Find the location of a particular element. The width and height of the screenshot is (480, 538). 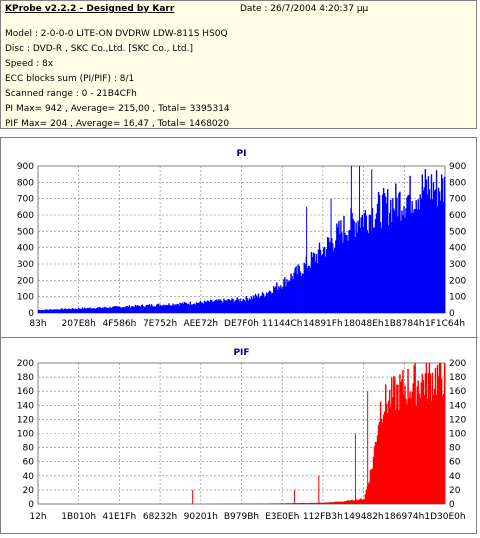

x-tick-label: DE7F0h is located at coordinates (241, 324).